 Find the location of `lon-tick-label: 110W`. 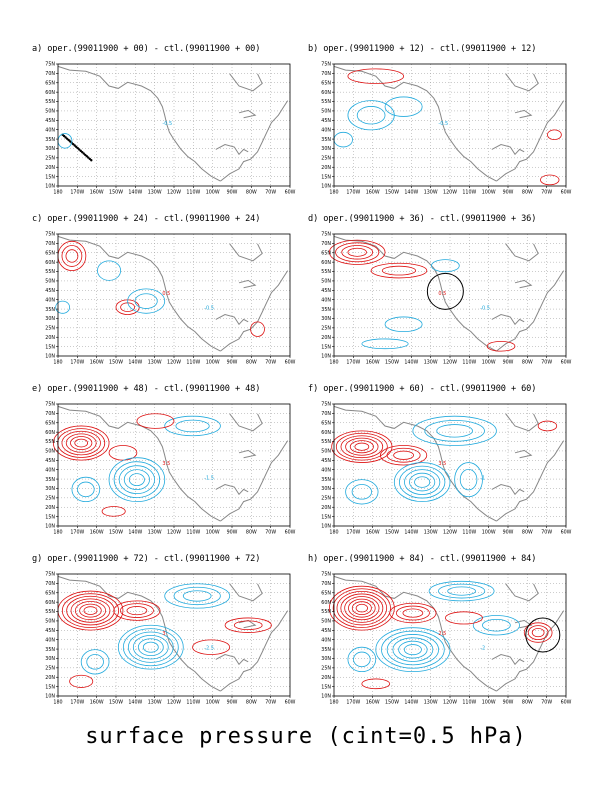

lon-tick-label: 110W is located at coordinates (469, 702).